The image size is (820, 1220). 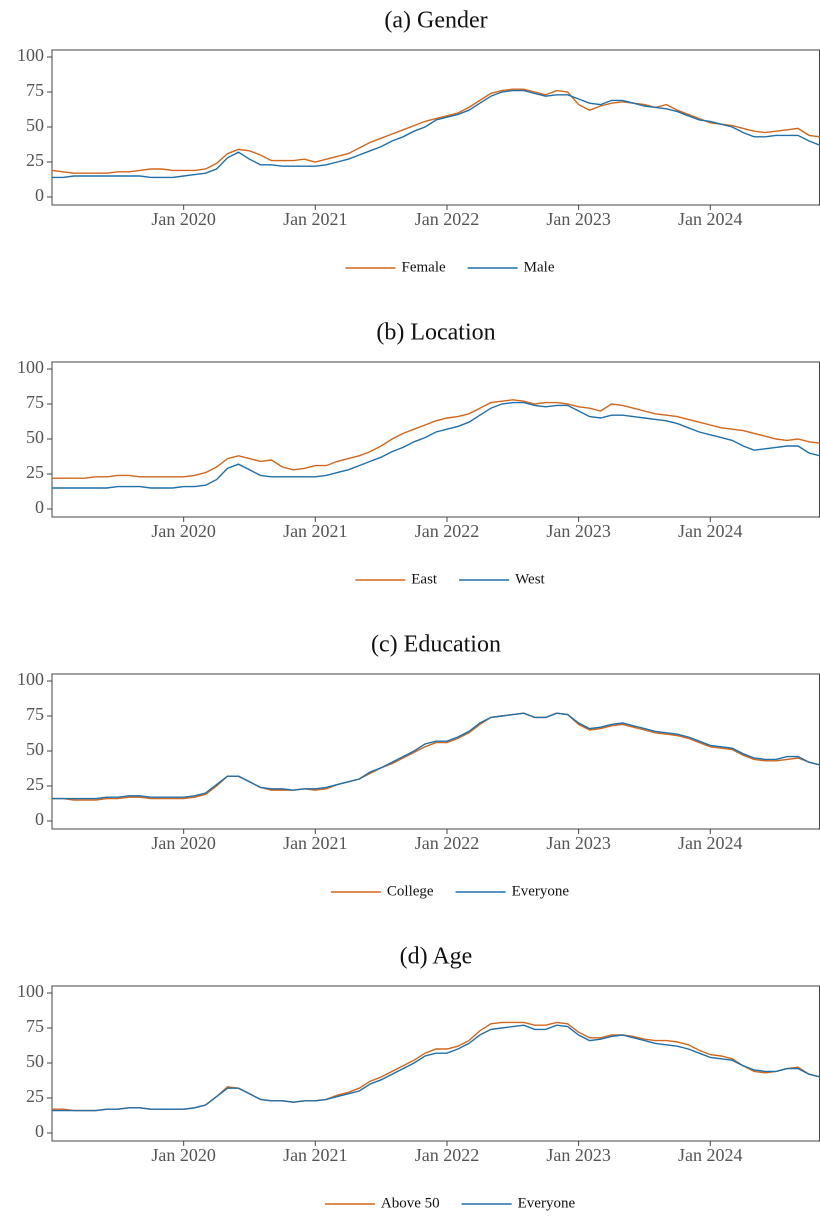 I want to click on legend: Above 50 Everyone, so click(x=450, y=1203).